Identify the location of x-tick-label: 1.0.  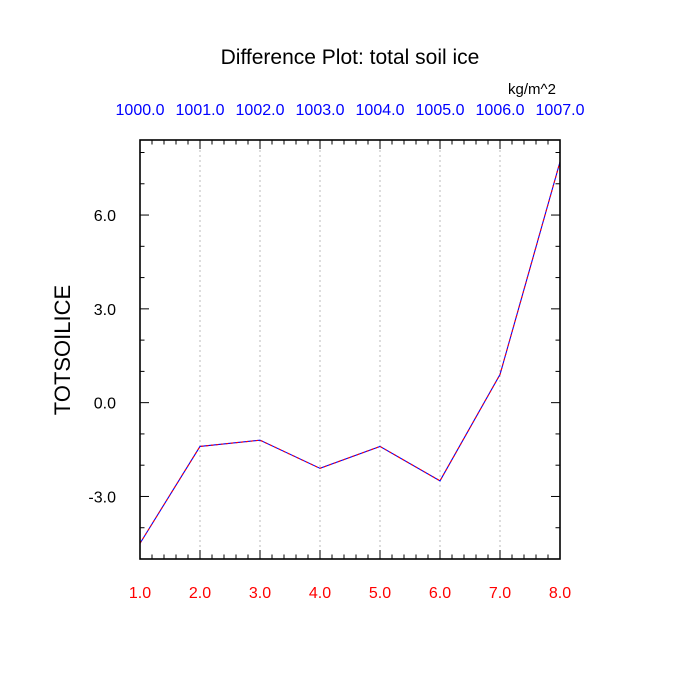
(140, 593).